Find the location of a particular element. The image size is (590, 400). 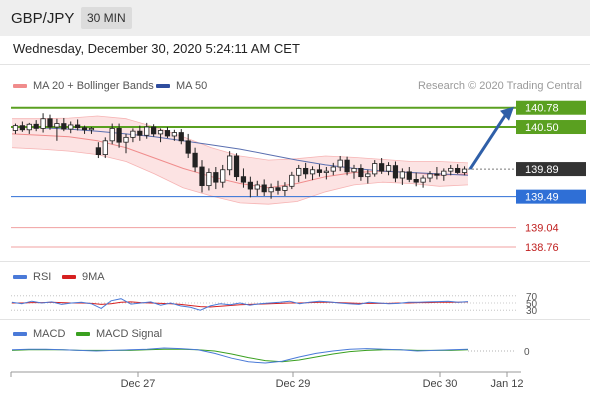

ma50-line is located at coordinates (240, 151).